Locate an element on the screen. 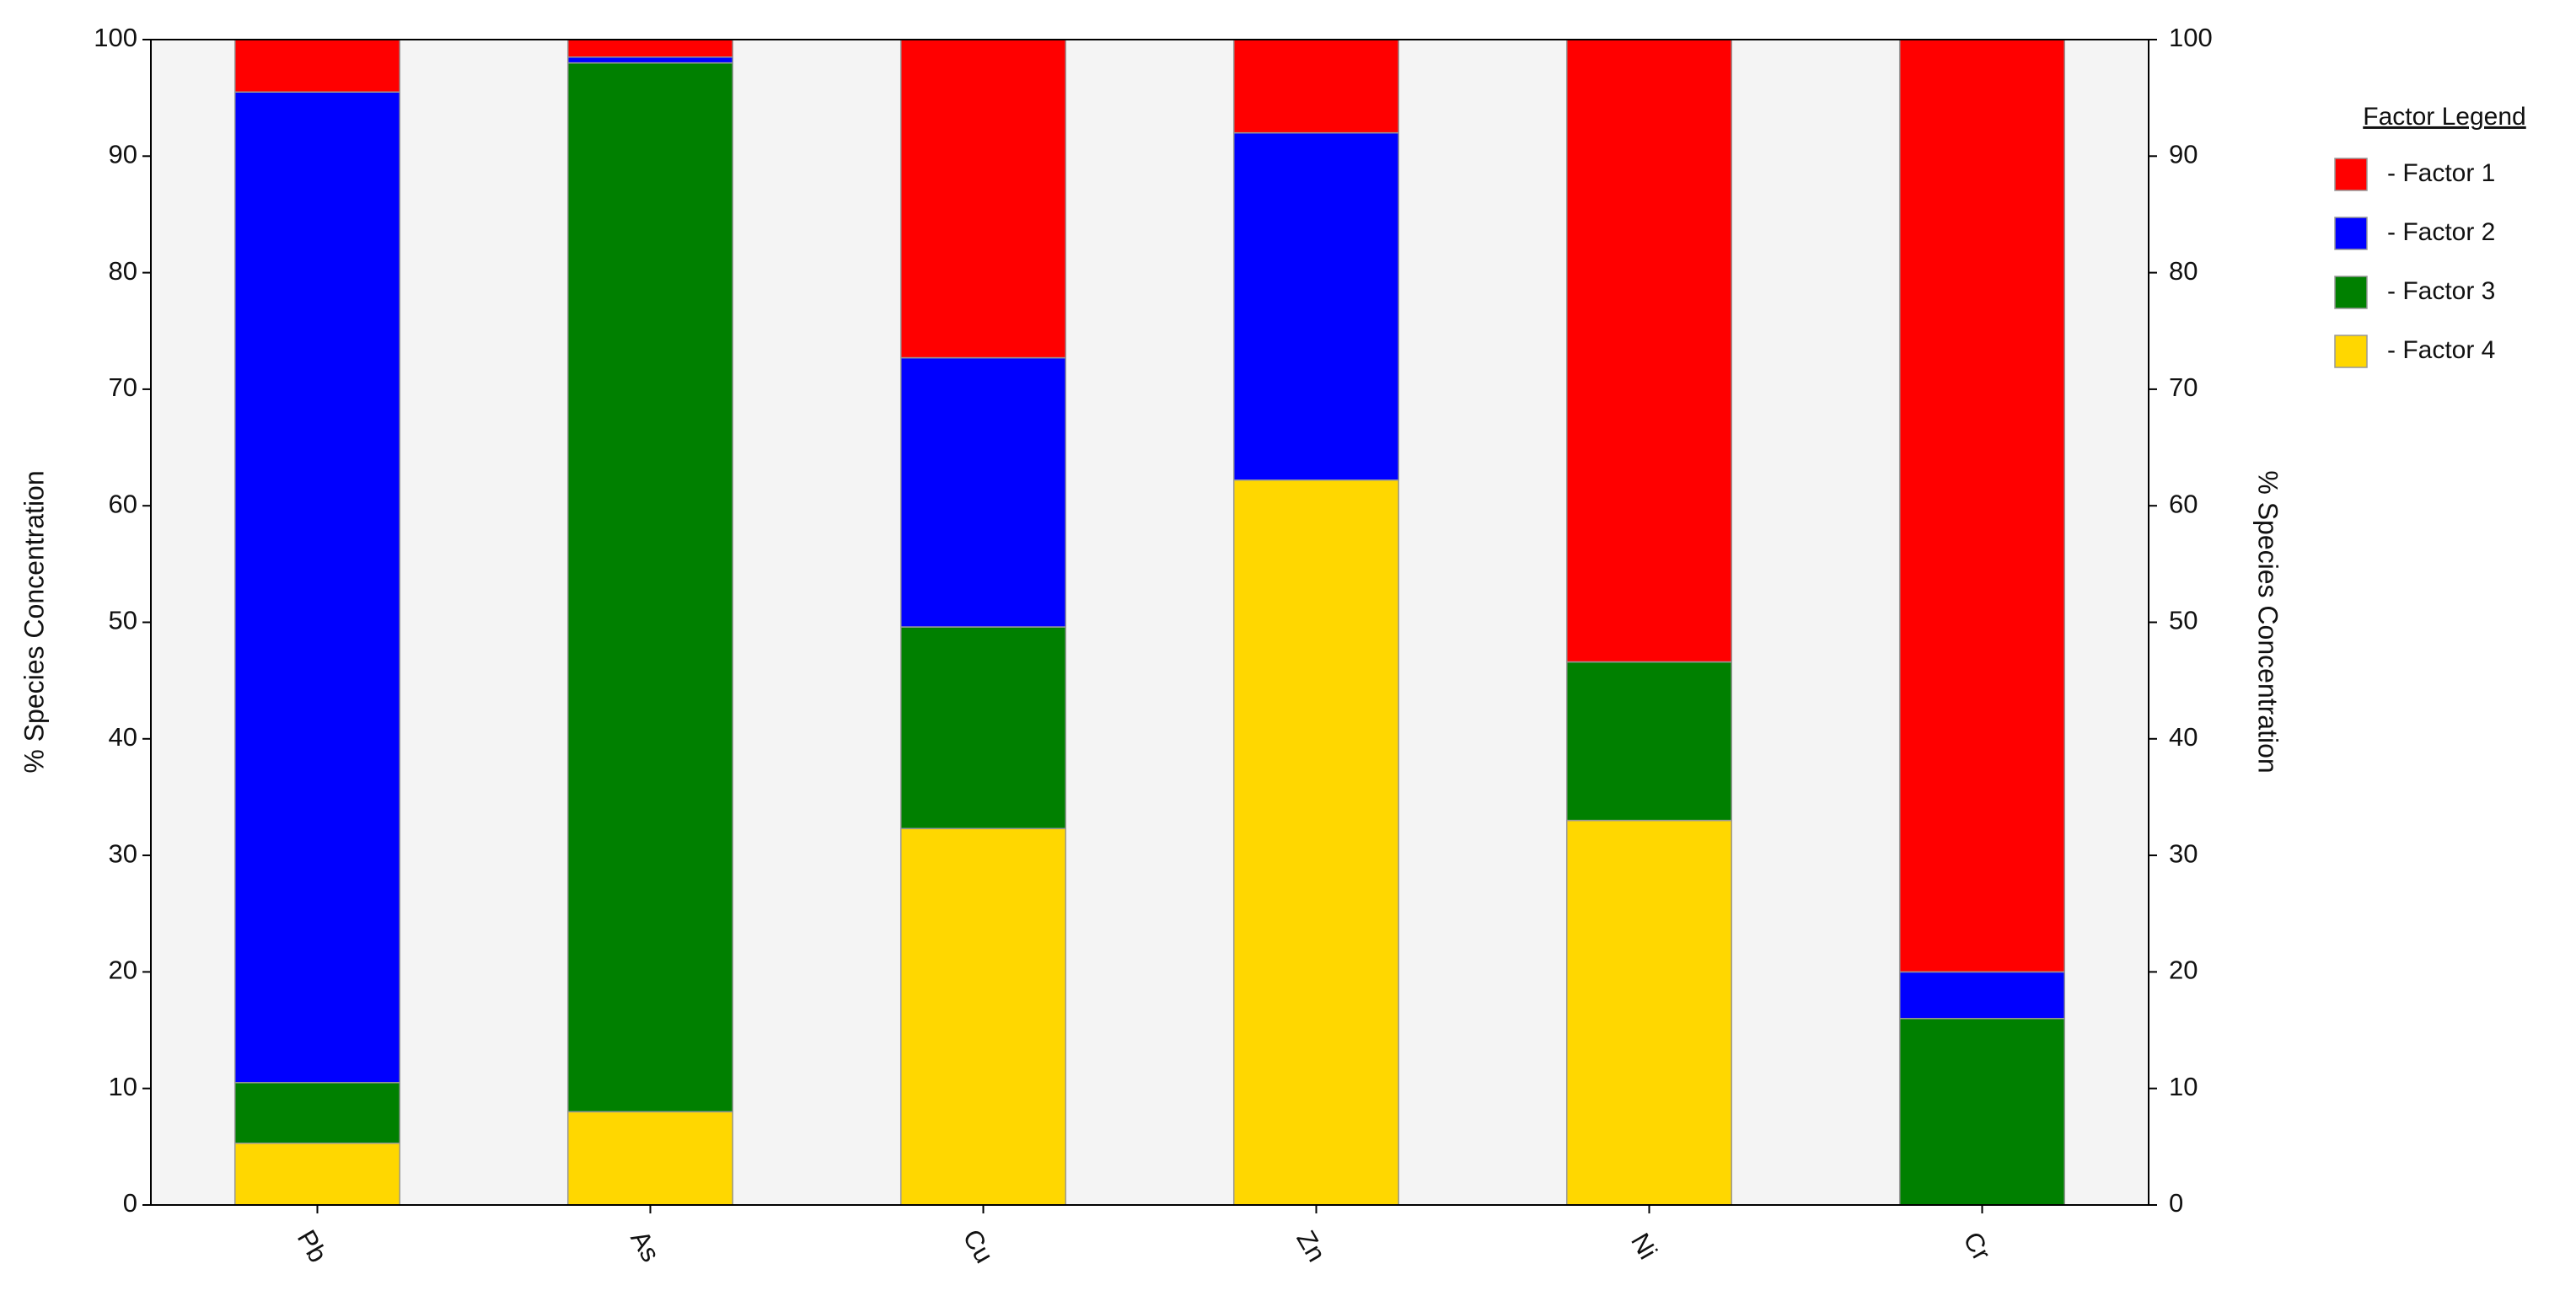  y-tick-label: 70 is located at coordinates (123, 387).